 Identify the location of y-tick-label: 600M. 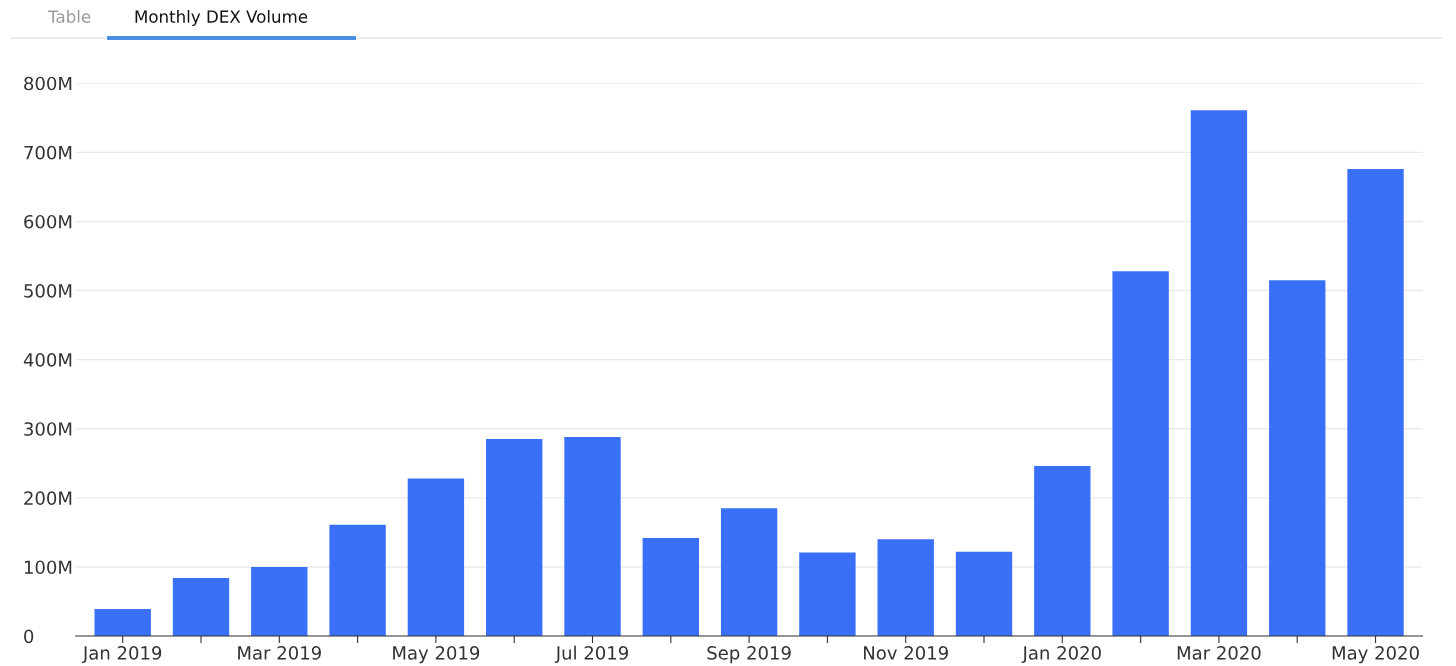
(48, 221).